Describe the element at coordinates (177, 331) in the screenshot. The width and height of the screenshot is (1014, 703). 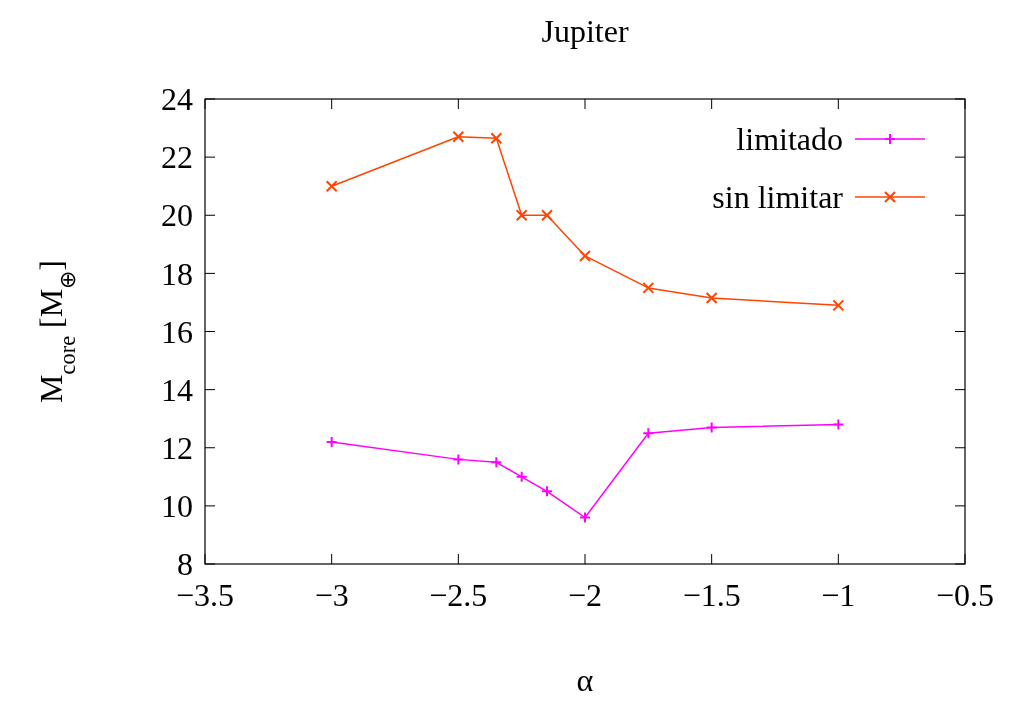
I see `y-tick-label: 16` at that location.